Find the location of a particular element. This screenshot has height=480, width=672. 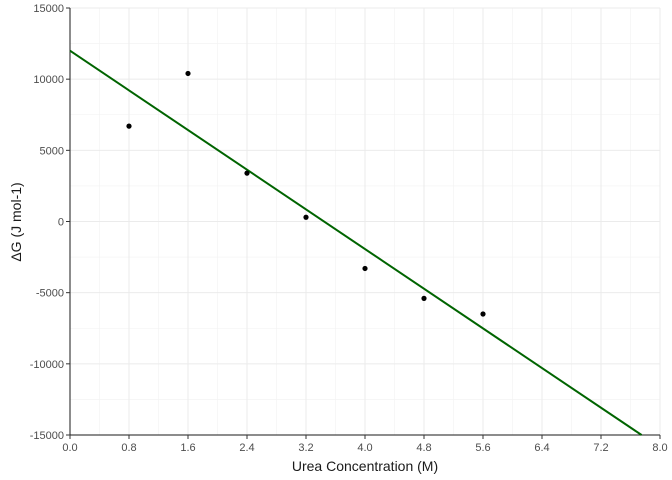

x-tick-label: 4.0 is located at coordinates (364, 448).